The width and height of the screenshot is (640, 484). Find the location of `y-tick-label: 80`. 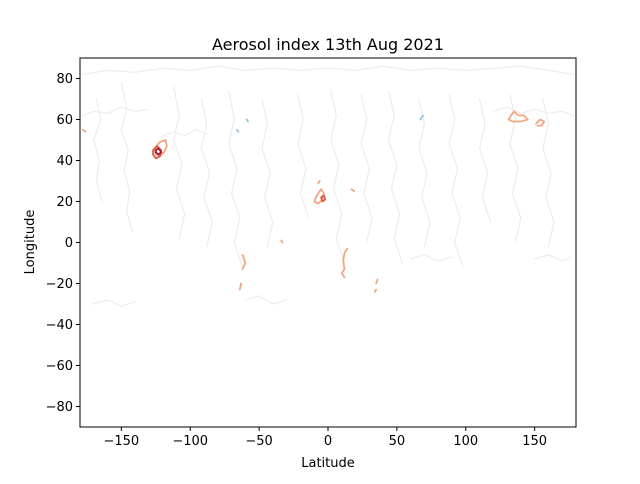

y-tick-label: 80 is located at coordinates (64, 79).